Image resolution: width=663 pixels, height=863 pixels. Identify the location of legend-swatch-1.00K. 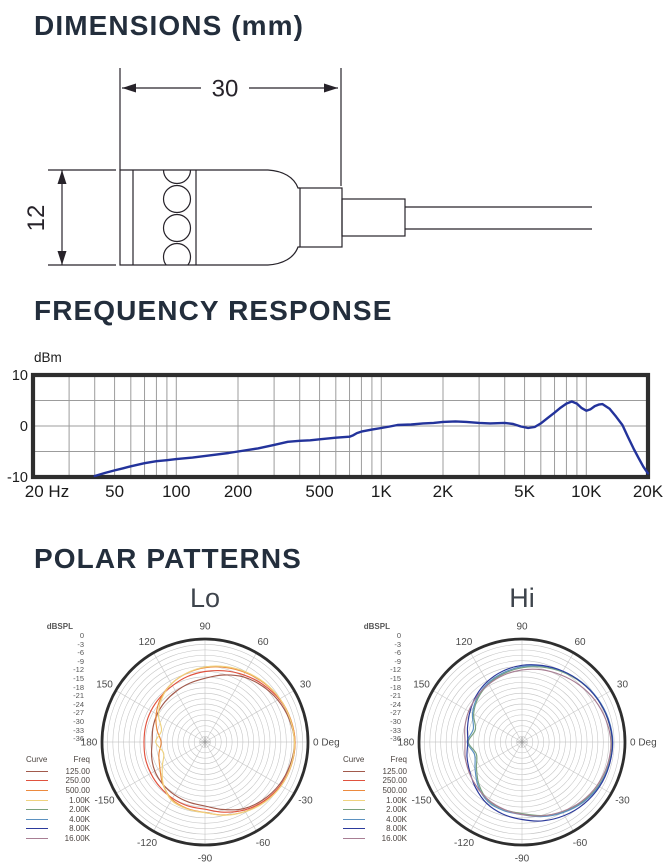
(37, 800).